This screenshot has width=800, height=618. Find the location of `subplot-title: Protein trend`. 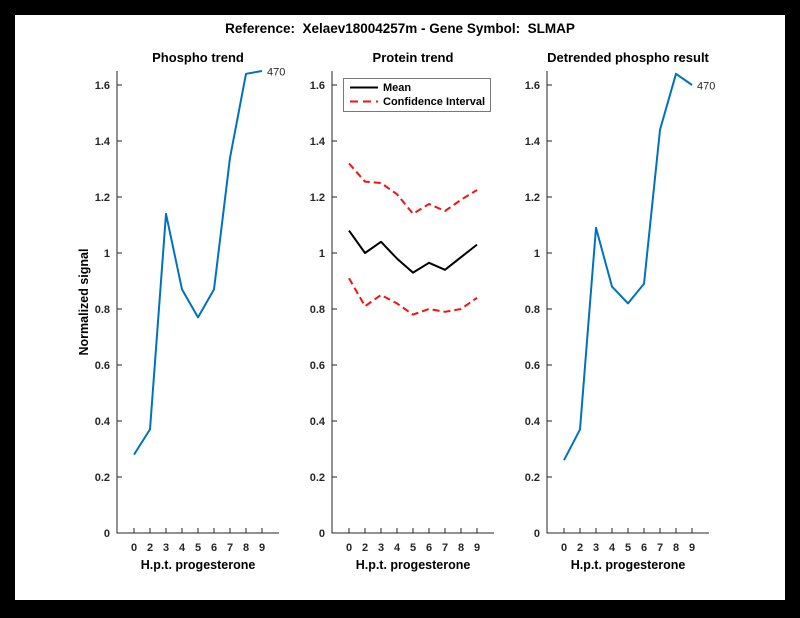

subplot-title: Protein trend is located at coordinates (413, 57).